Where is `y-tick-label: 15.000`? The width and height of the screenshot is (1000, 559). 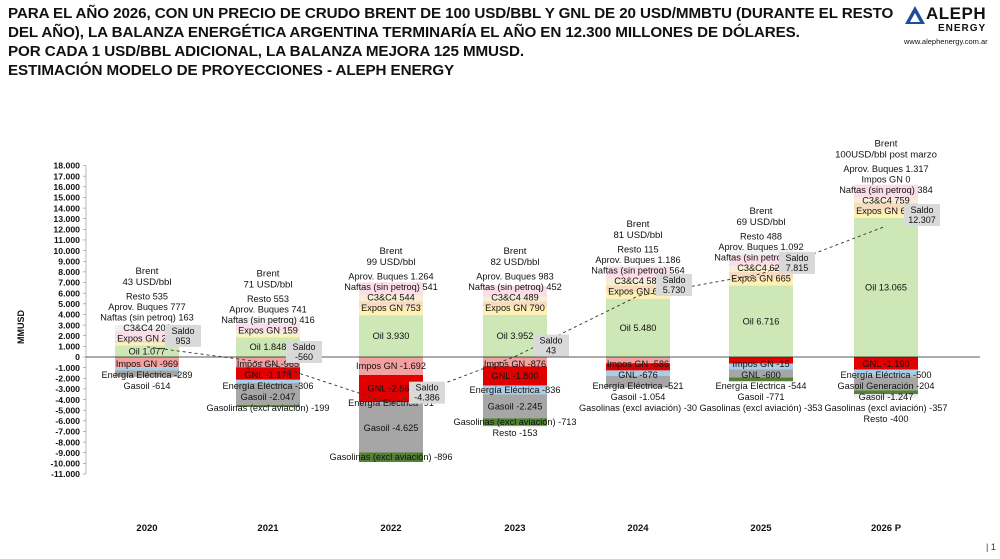
y-tick-label: 15.000 is located at coordinates (66, 198).